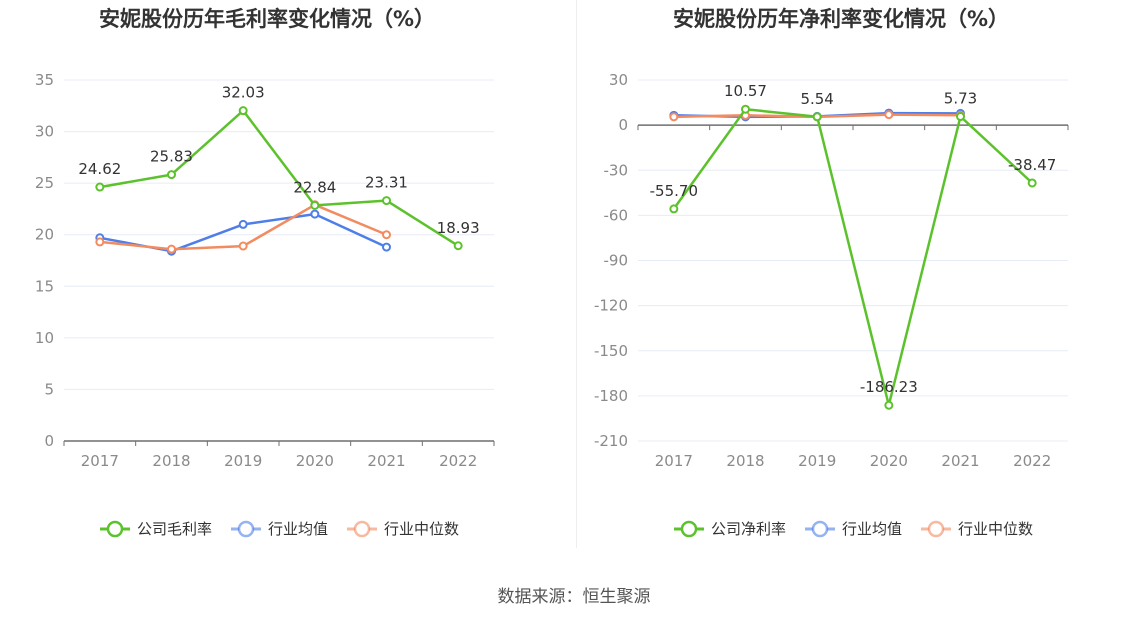 This screenshot has height=619, width=1148. I want to click on gross-legend-item-2: 行业中位数, so click(403, 529).